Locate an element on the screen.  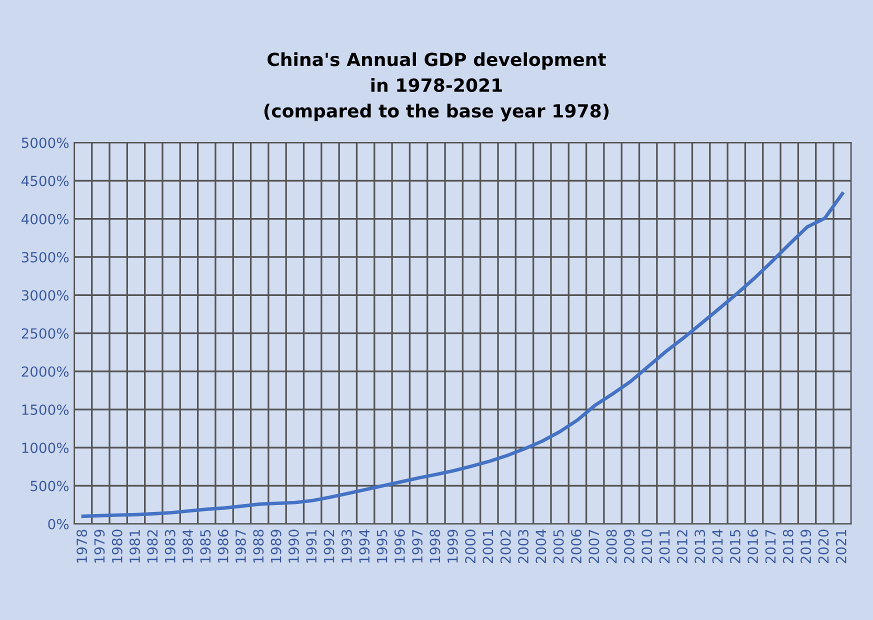
y-tick-label: 5000% is located at coordinates (45, 143).